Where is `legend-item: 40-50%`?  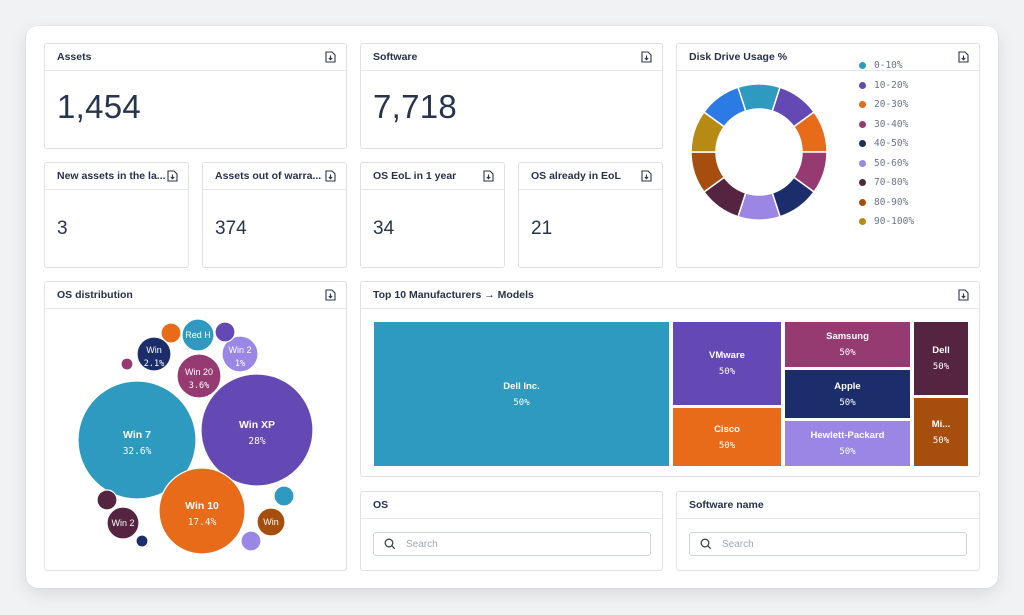 legend-item: 40-50% is located at coordinates (886, 144).